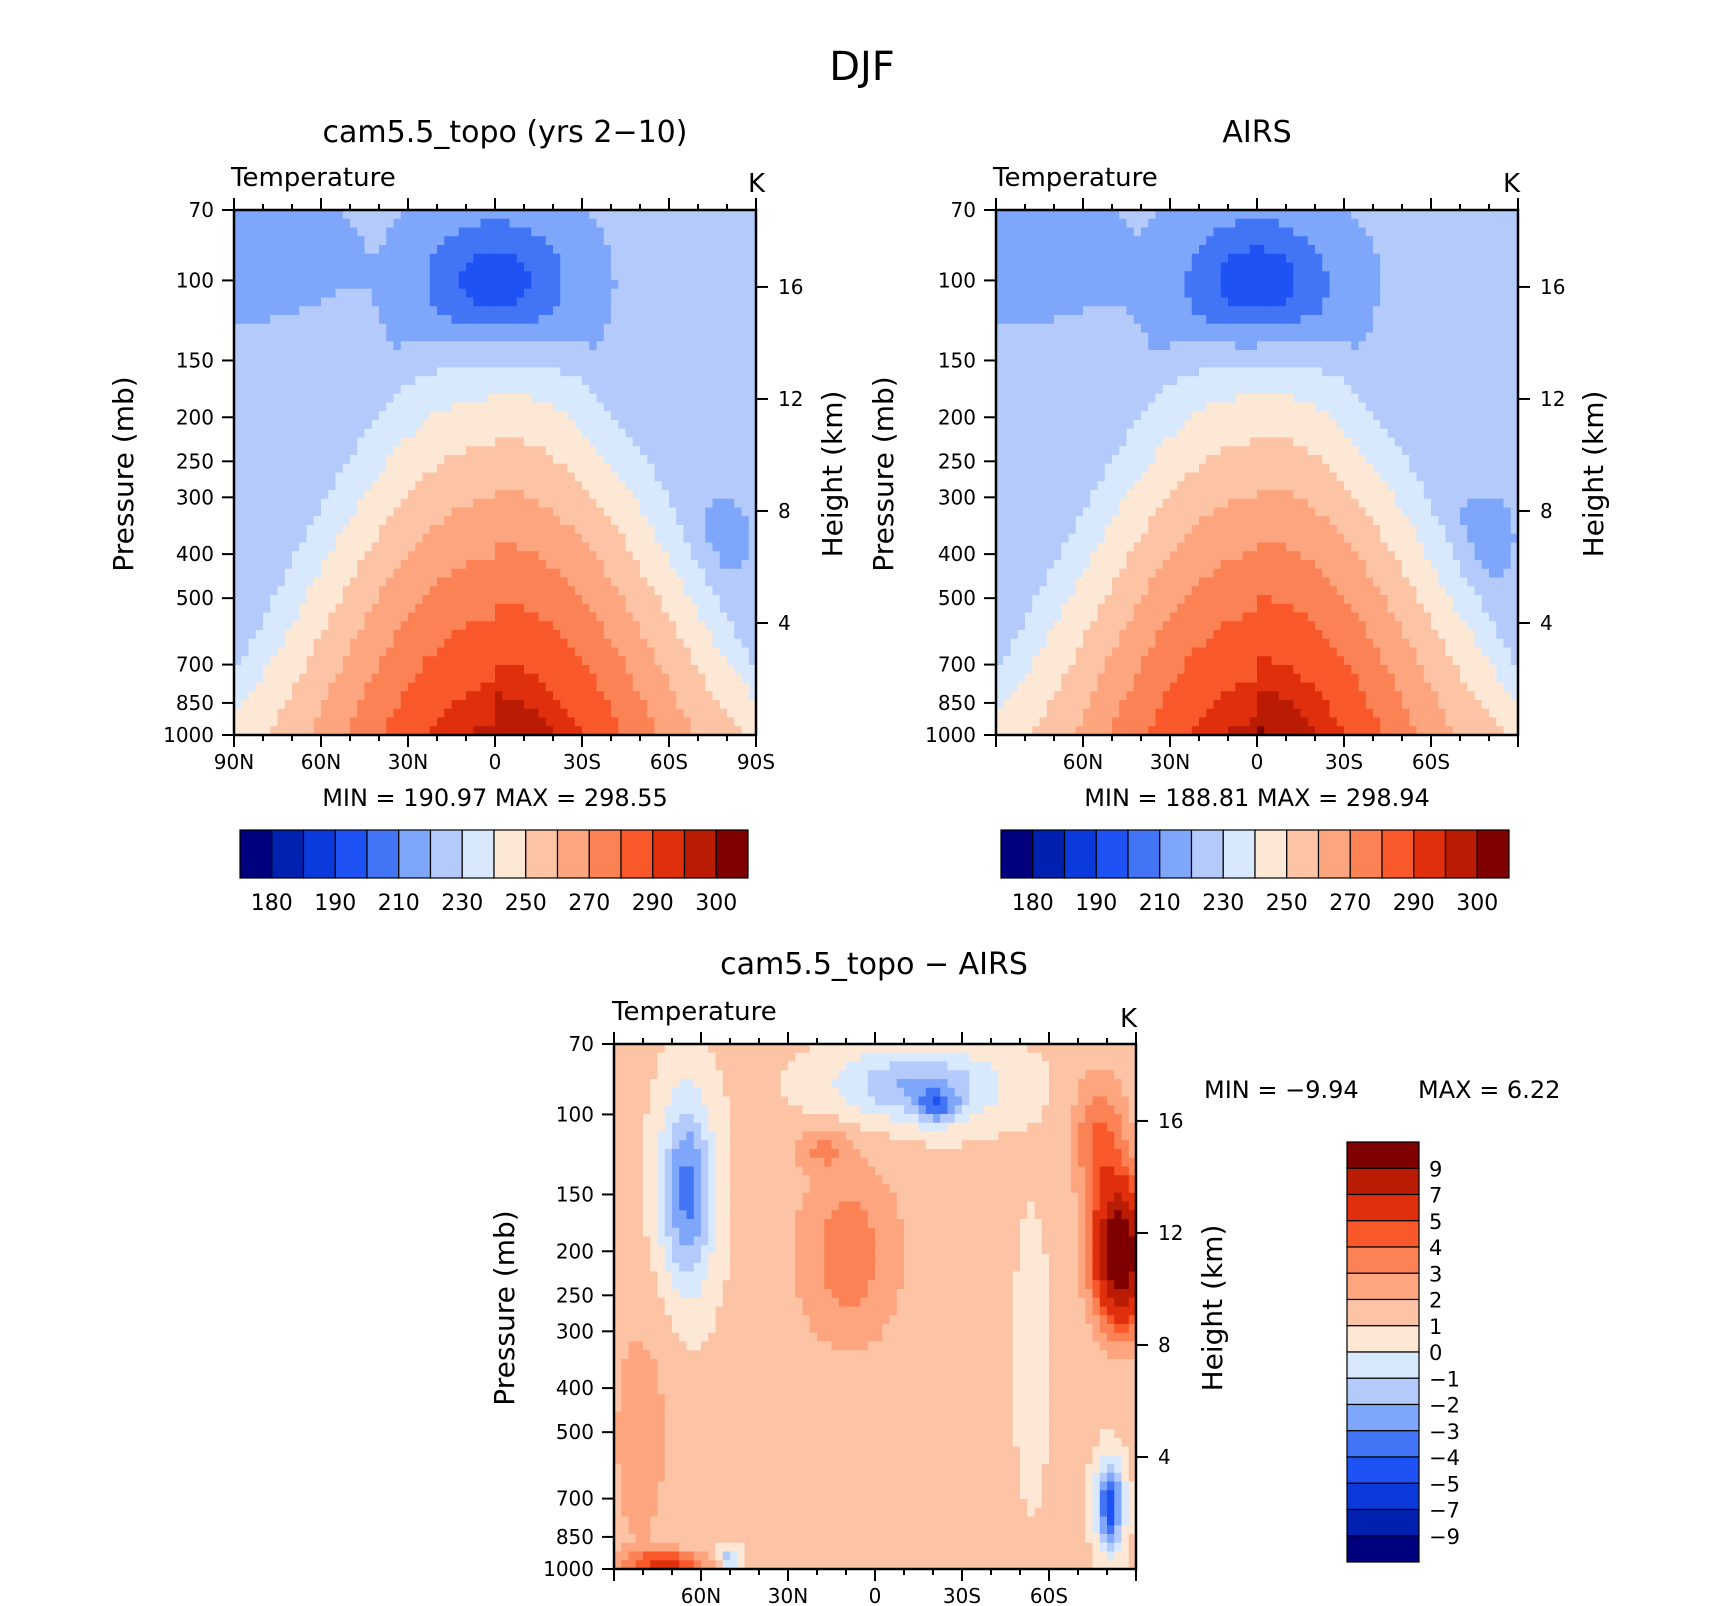 The image size is (1710, 1606). What do you see at coordinates (542, 854) in the screenshot?
I see `colorbar-swatch` at bounding box center [542, 854].